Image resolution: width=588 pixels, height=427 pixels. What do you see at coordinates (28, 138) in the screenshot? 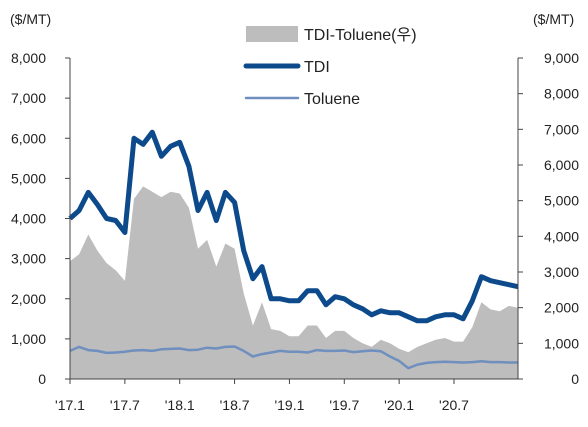
I see `left-tick-label: 6,000` at bounding box center [28, 138].